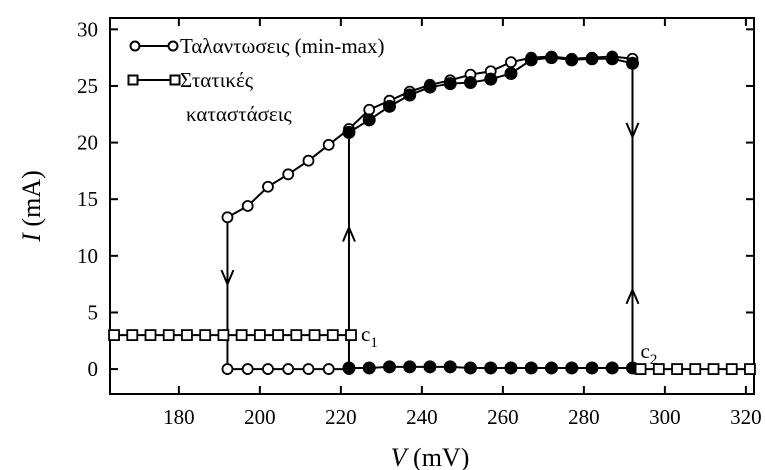 Image resolution: width=765 pixels, height=470 pixels. What do you see at coordinates (260, 417) in the screenshot?
I see `x-tick-label: 200` at bounding box center [260, 417].